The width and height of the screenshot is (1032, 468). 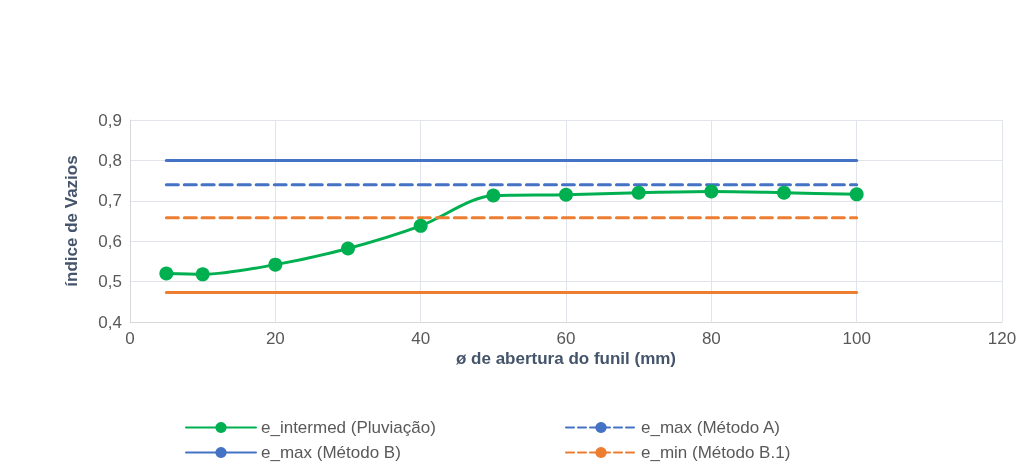 What do you see at coordinates (130, 338) in the screenshot?
I see `x-tick-label: 0` at bounding box center [130, 338].